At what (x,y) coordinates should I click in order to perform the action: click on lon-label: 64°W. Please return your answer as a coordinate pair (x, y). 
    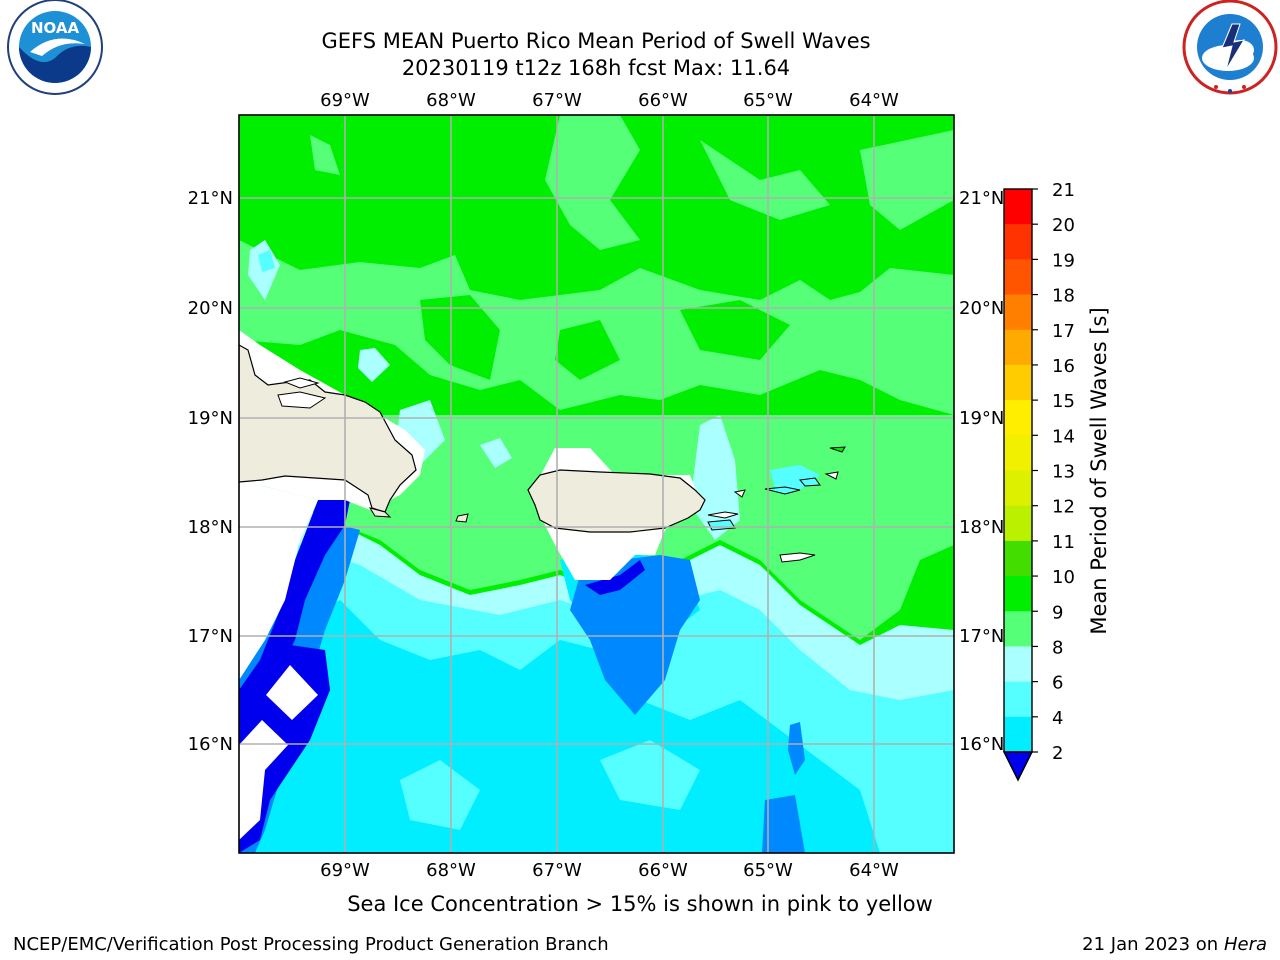
    Looking at the image, I should click on (874, 870).